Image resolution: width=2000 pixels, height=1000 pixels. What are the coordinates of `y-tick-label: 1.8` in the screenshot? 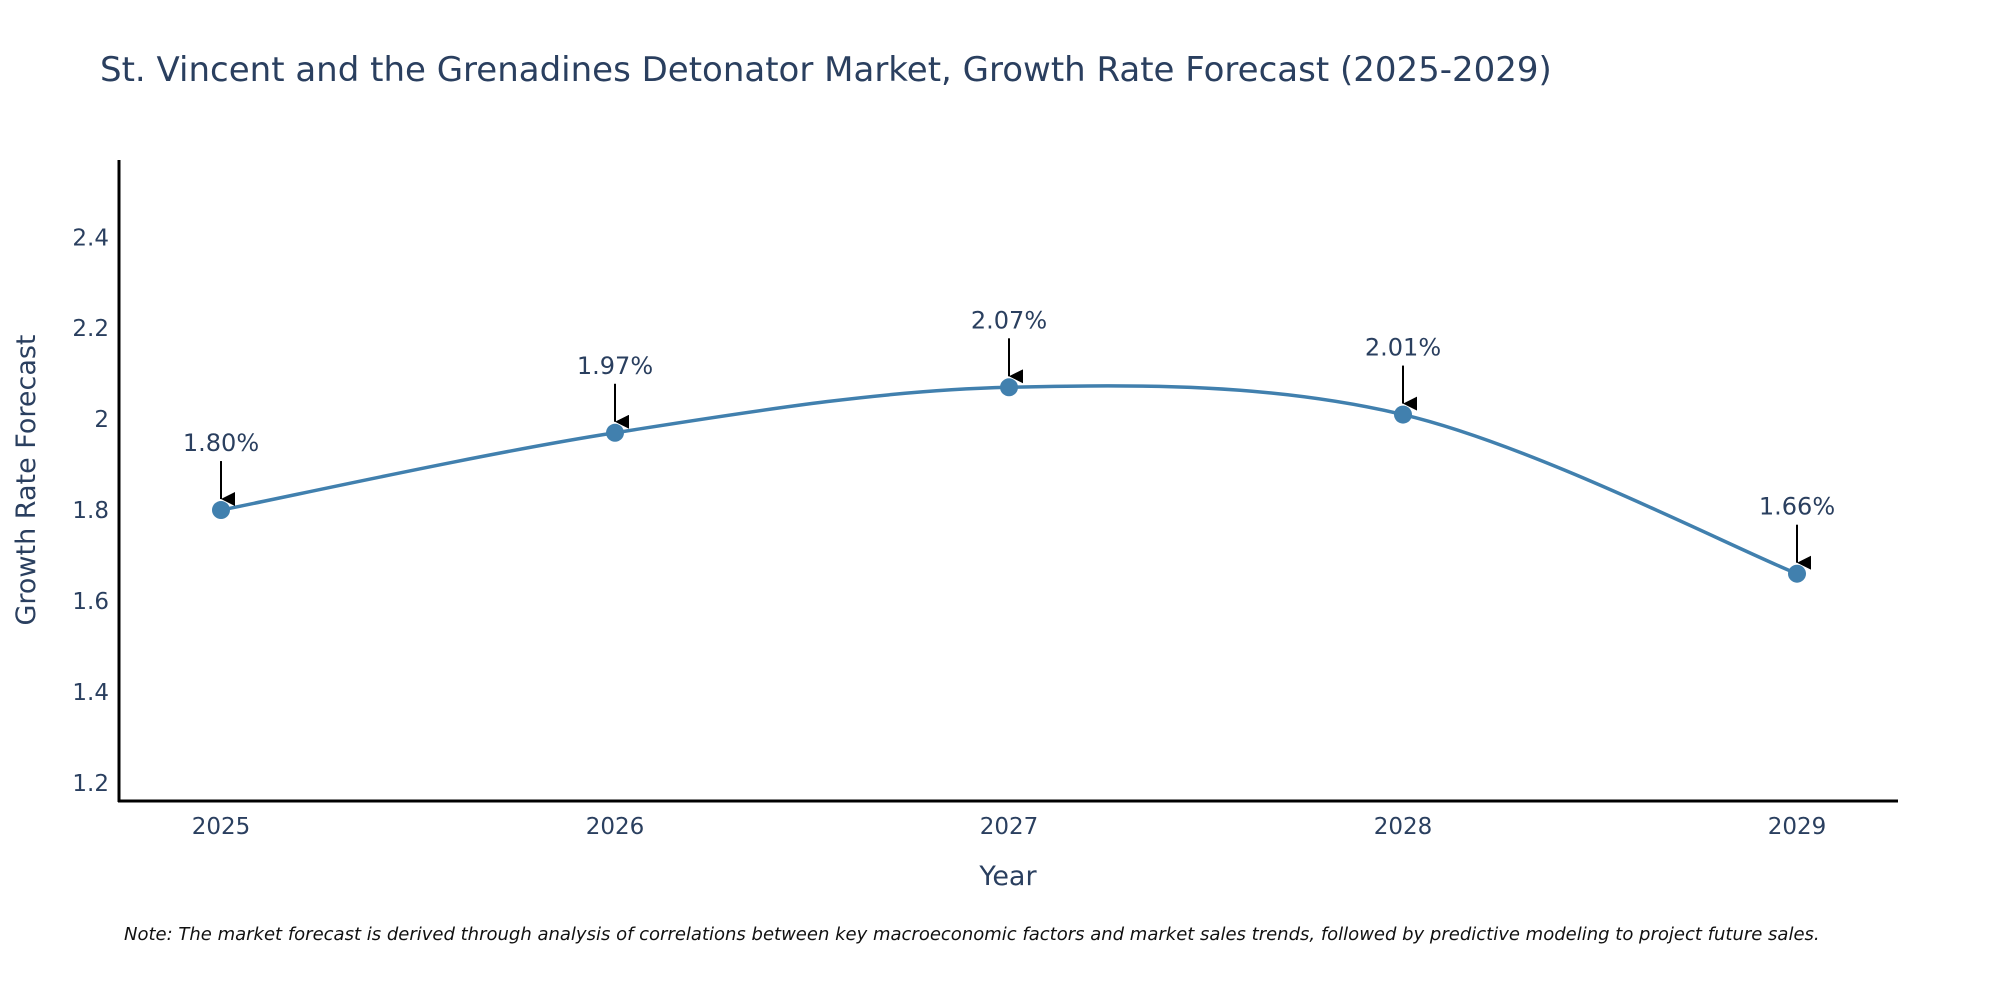 It's located at (90, 511).